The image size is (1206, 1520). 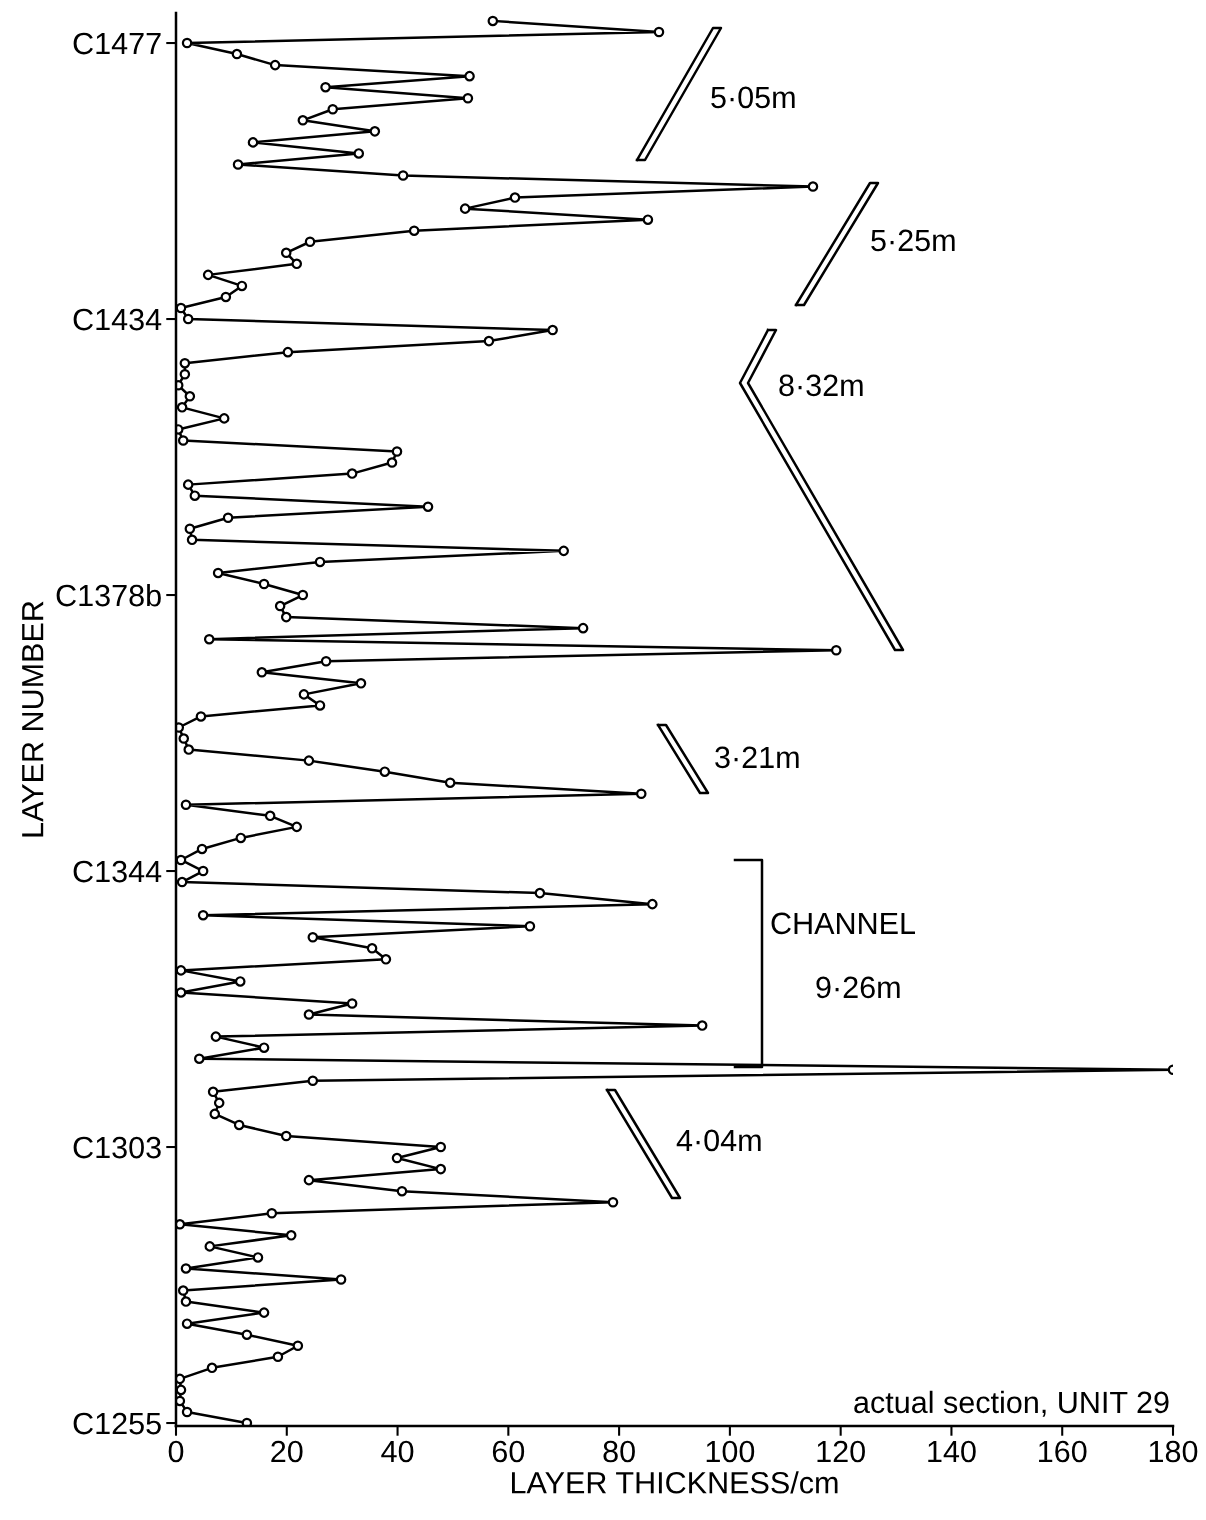 What do you see at coordinates (718, 1140) in the screenshot?
I see `annotation: 4·04m` at bounding box center [718, 1140].